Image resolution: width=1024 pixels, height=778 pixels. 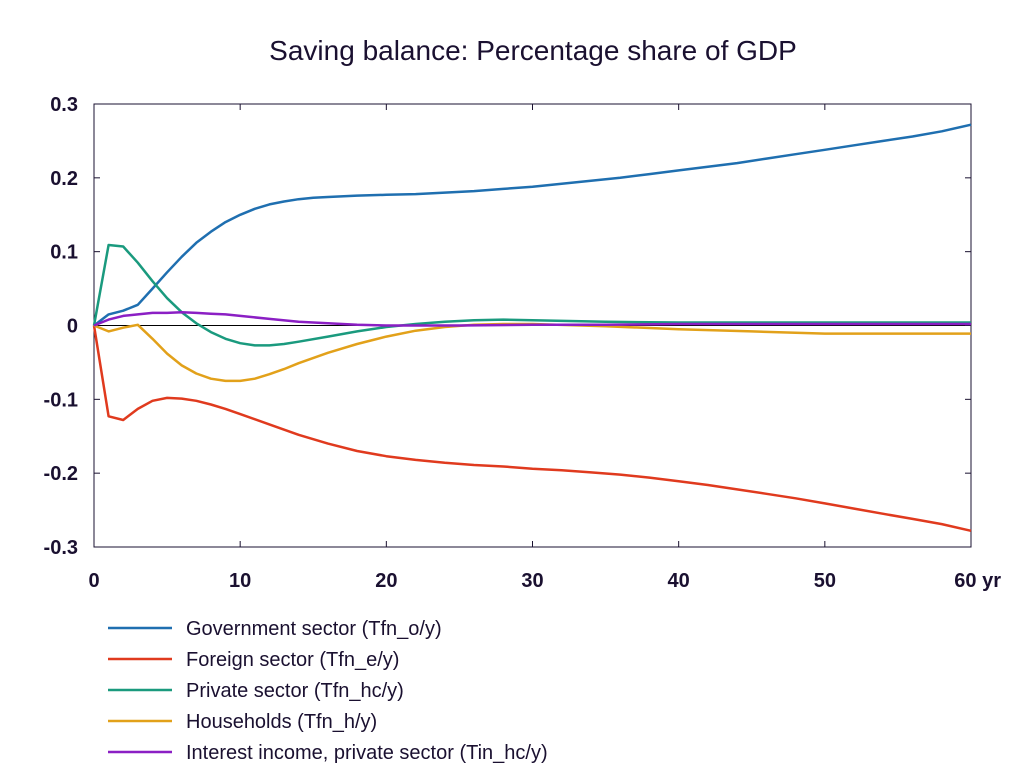 I want to click on y-tick-label: -0.2, so click(x=61, y=474).